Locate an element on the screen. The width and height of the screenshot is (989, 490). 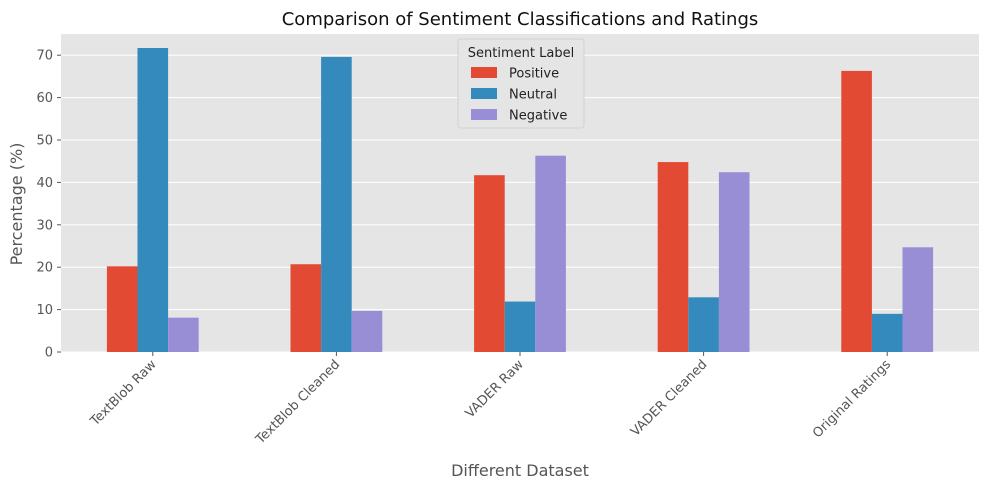
bar-negative-vader-cleaned is located at coordinates (734, 262).